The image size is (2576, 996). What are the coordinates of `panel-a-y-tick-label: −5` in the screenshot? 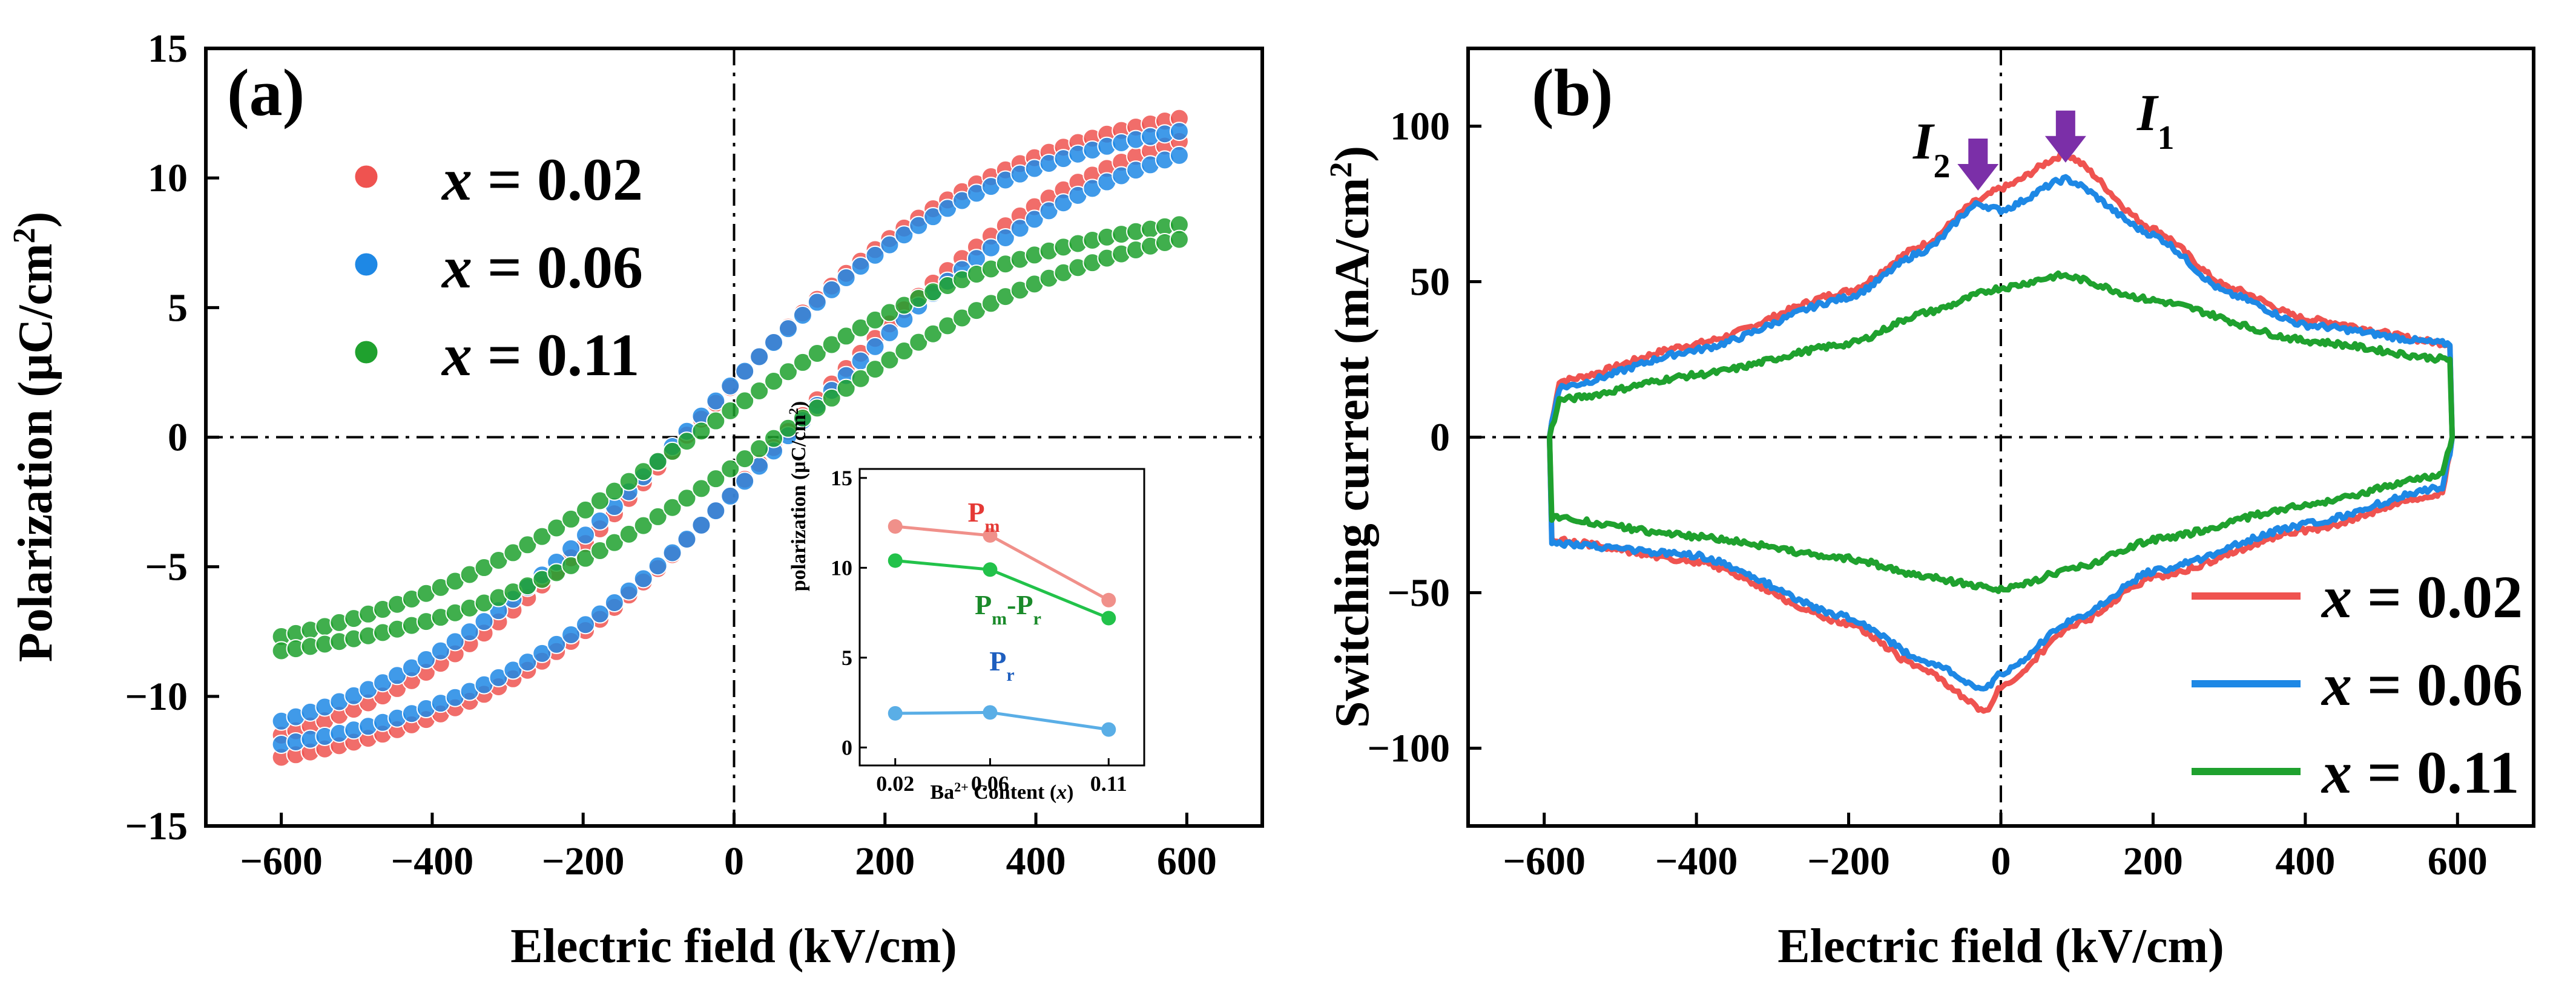 It's located at (166, 567).